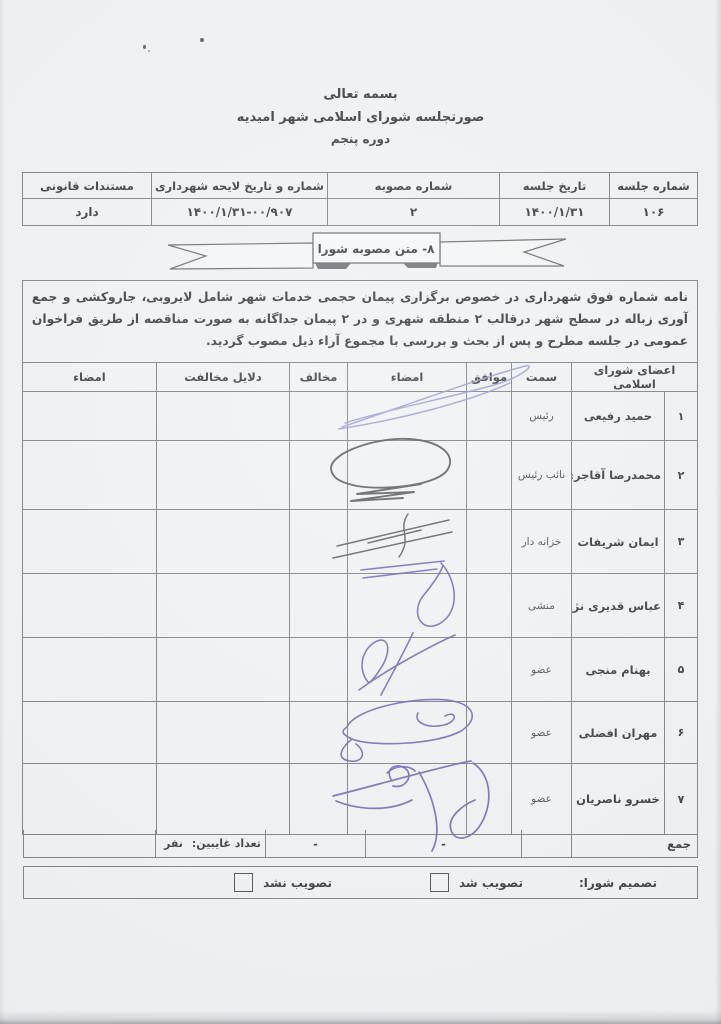 This screenshot has width=721, height=1024. What do you see at coordinates (239, 185) in the screenshot?
I see `bill-header: شماره و تاریخ لایحه شهرداری` at bounding box center [239, 185].